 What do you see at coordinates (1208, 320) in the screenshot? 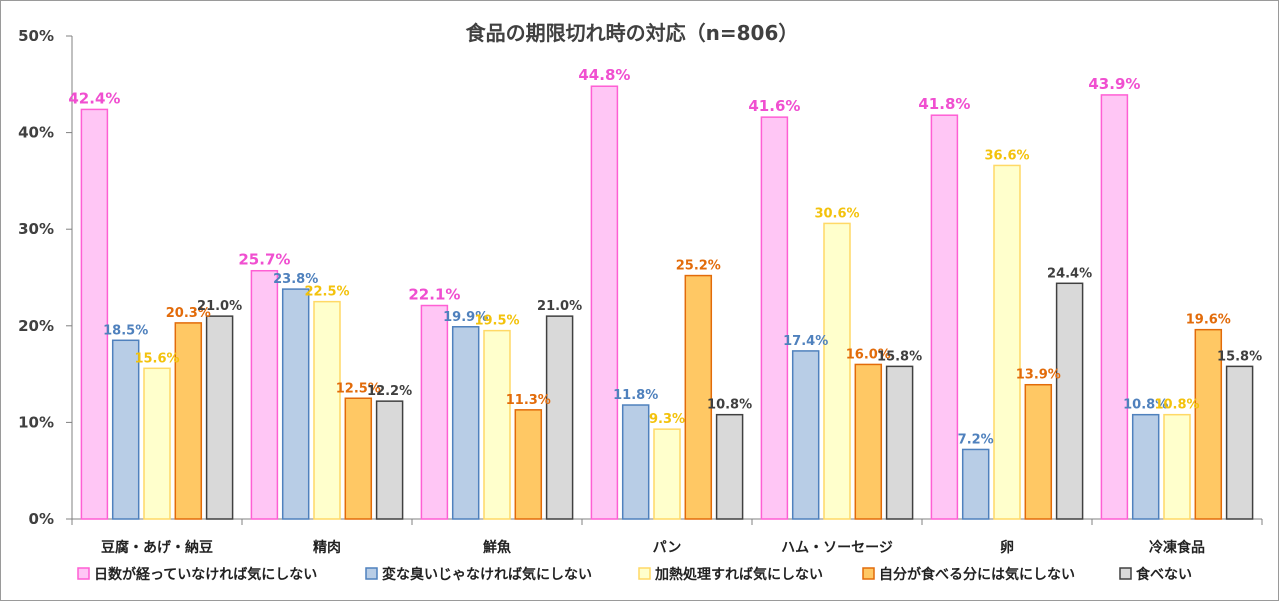
I see `data-label: 19.6%` at bounding box center [1208, 320].